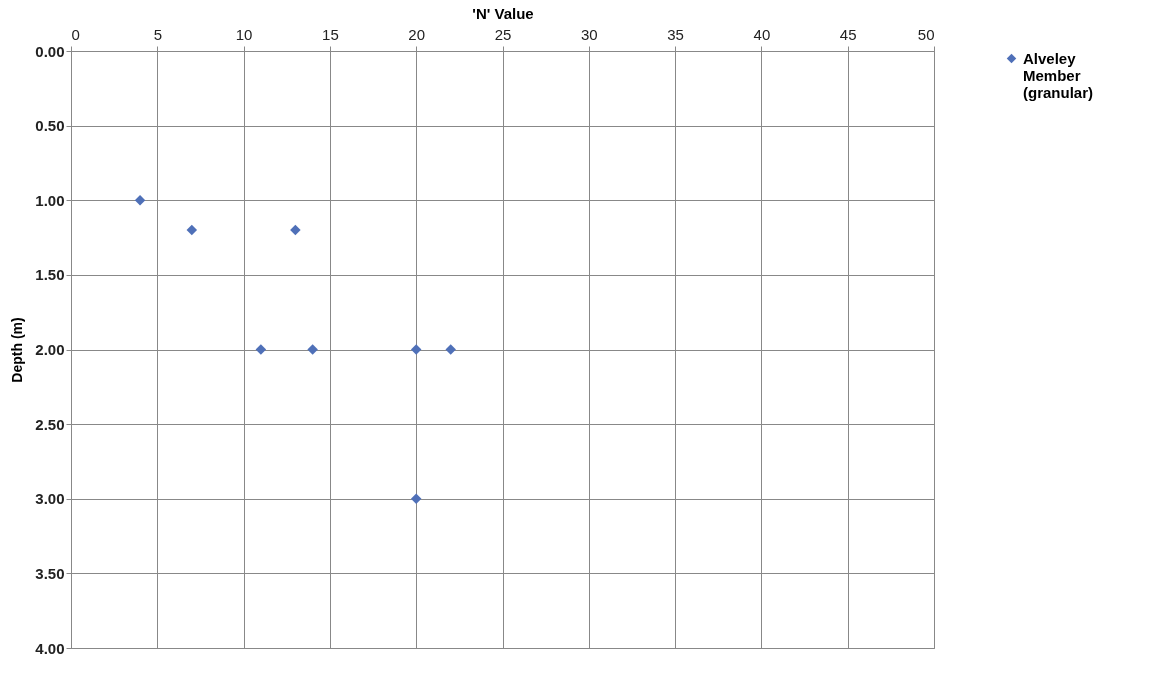  What do you see at coordinates (50, 275) in the screenshot?
I see `y-tick-label: 1.50` at bounding box center [50, 275].